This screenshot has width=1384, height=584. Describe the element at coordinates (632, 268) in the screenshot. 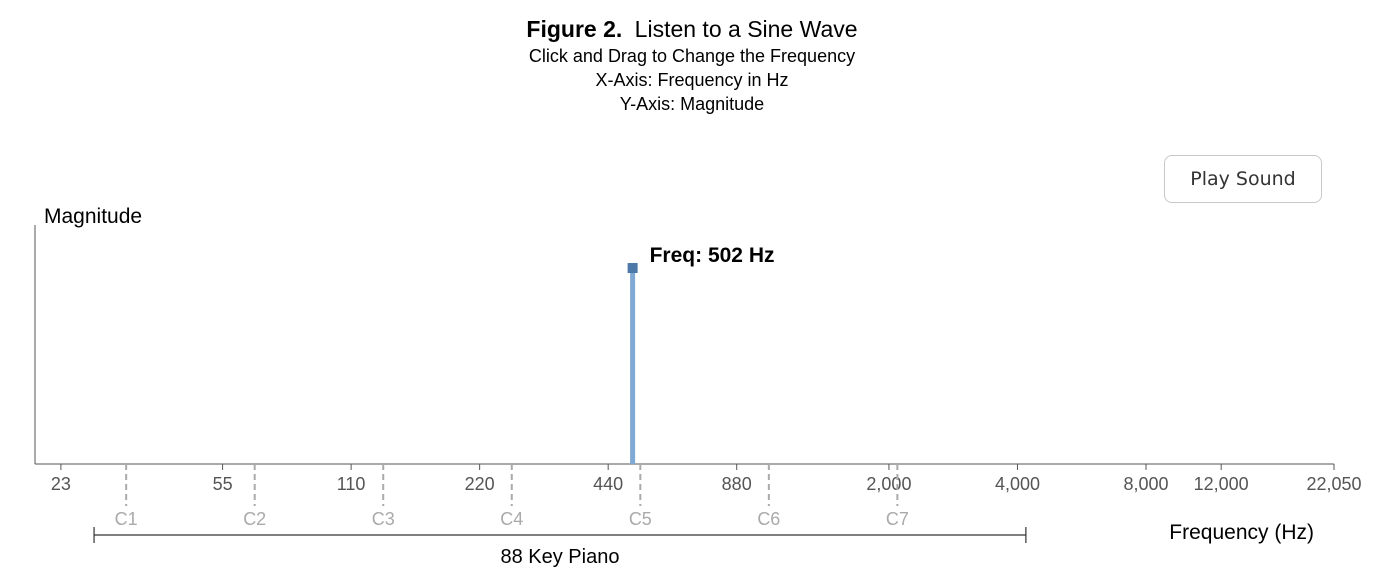

I see `frequency-drag-handle` at that location.